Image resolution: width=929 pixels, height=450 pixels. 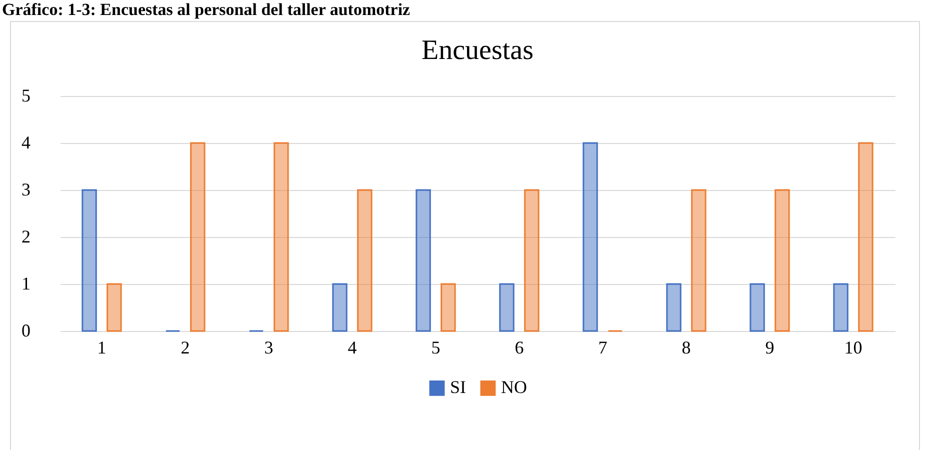 What do you see at coordinates (26, 142) in the screenshot?
I see `y-tick-label: 4` at bounding box center [26, 142].